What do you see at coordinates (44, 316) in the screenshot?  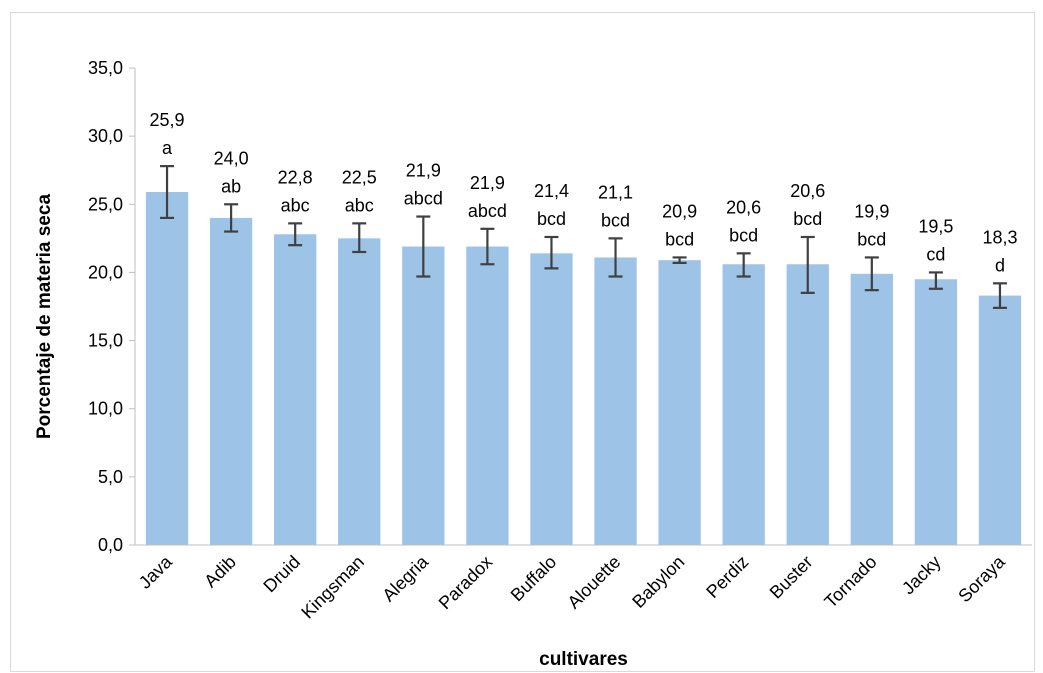 I see `y-axis-title: Porcentaje de materia seca` at bounding box center [44, 316].